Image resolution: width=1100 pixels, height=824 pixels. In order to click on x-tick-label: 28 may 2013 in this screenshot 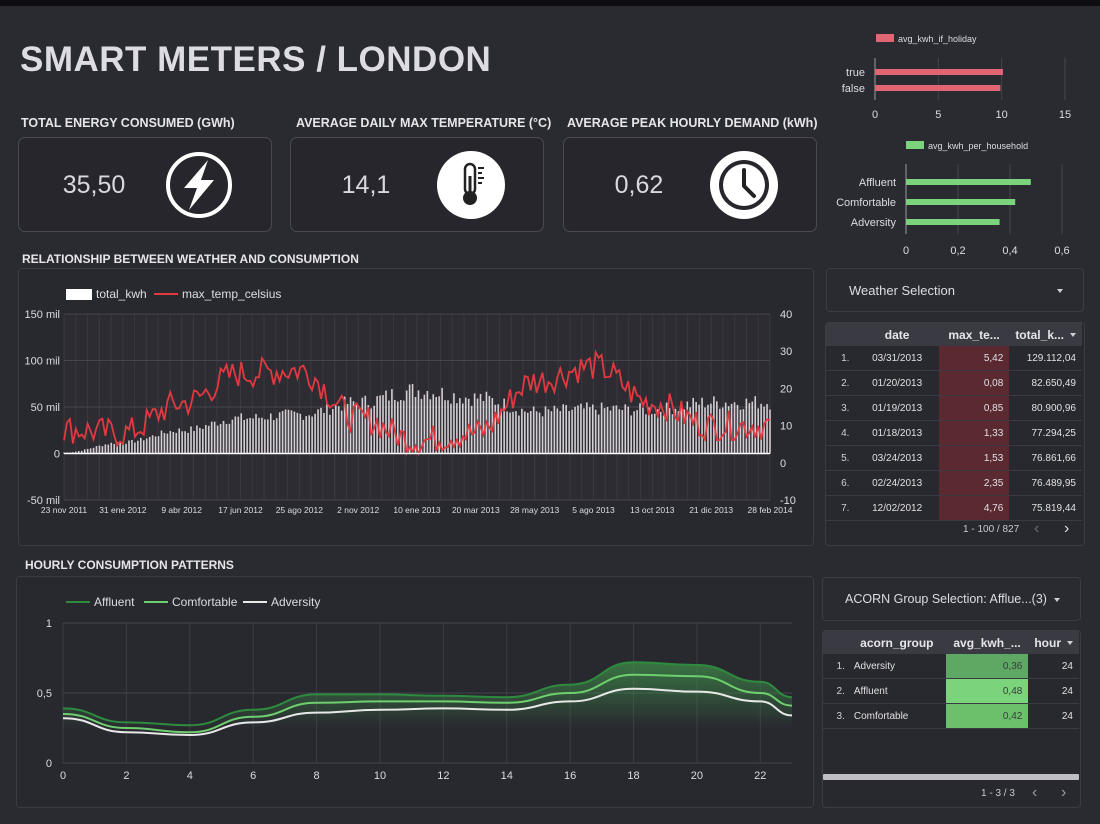, I will do `click(534, 510)`.